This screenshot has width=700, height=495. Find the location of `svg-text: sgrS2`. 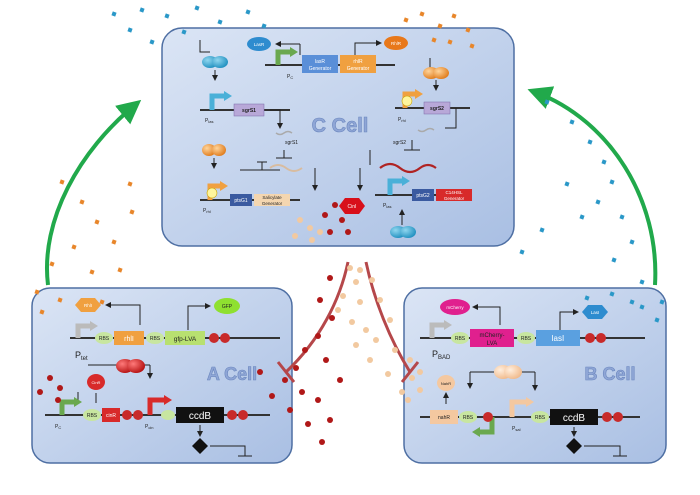

svg-text: sgrS2 is located at coordinates (437, 109).